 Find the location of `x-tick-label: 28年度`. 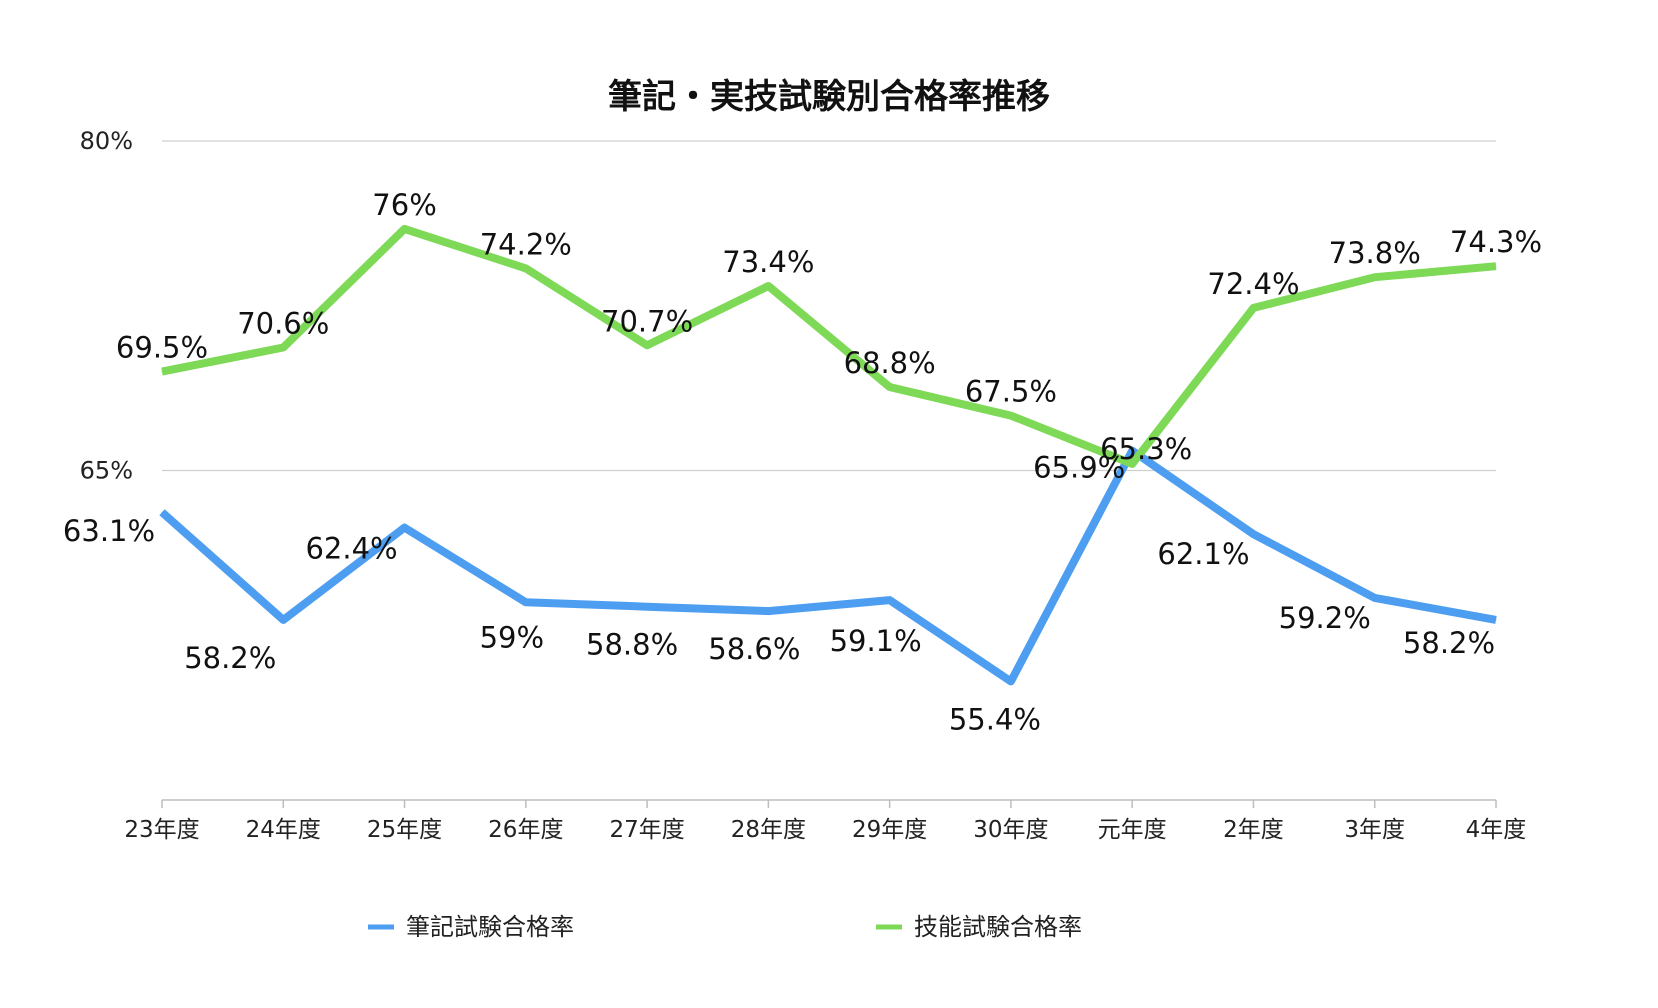

x-tick-label: 28年度 is located at coordinates (768, 830).